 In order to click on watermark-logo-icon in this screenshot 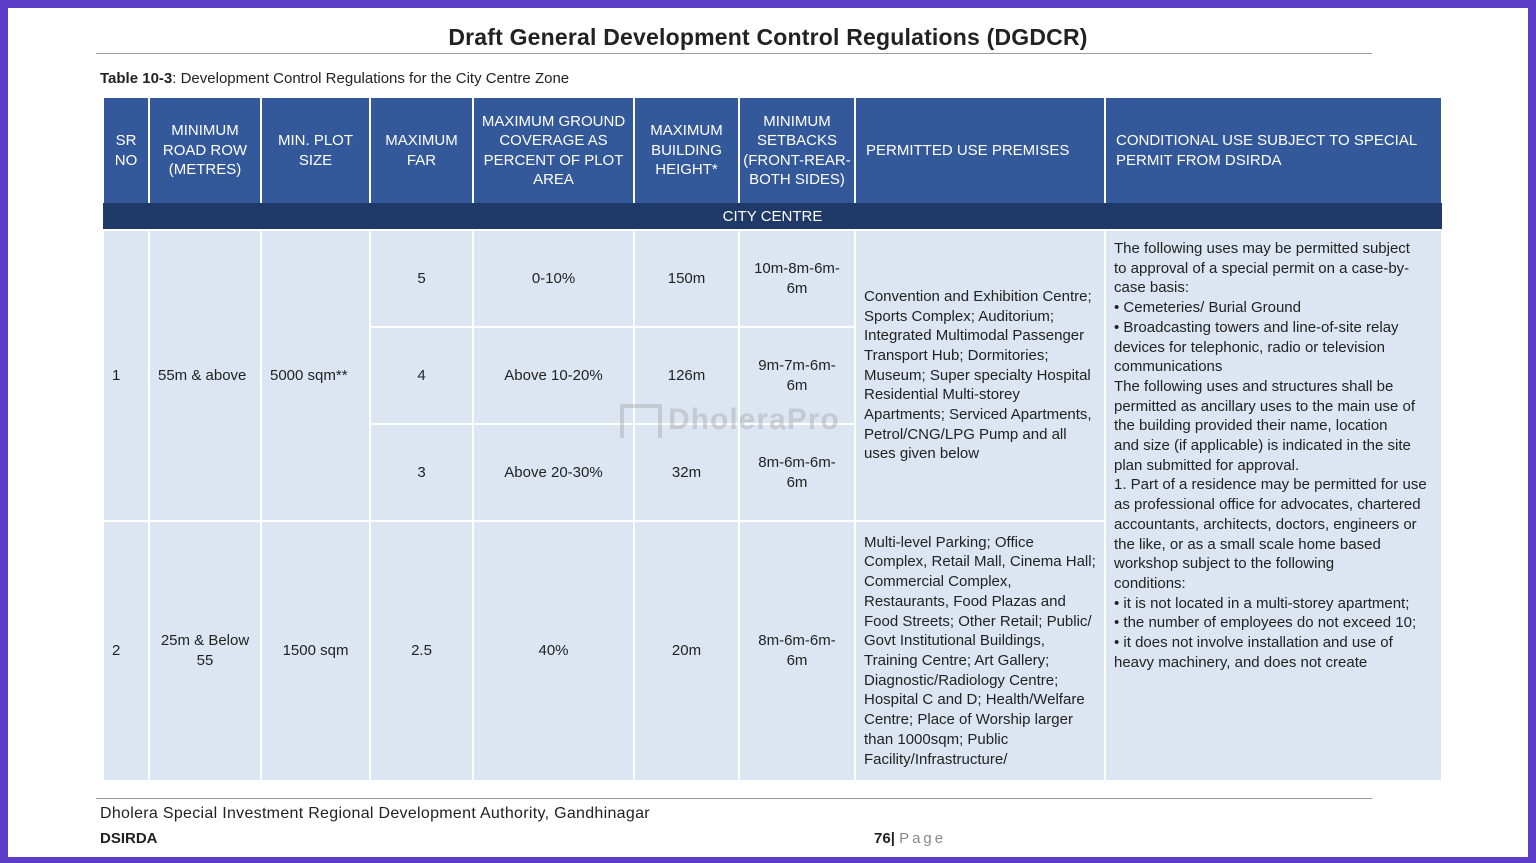, I will do `click(641, 421)`.